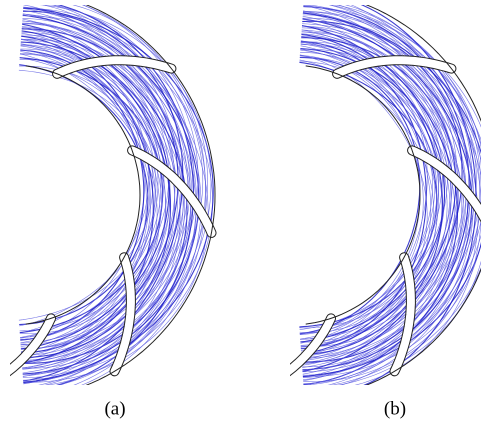 Image resolution: width=481 pixels, height=432 pixels. What do you see at coordinates (114, 408) in the screenshot?
I see `panel-label: (a)` at bounding box center [114, 408].